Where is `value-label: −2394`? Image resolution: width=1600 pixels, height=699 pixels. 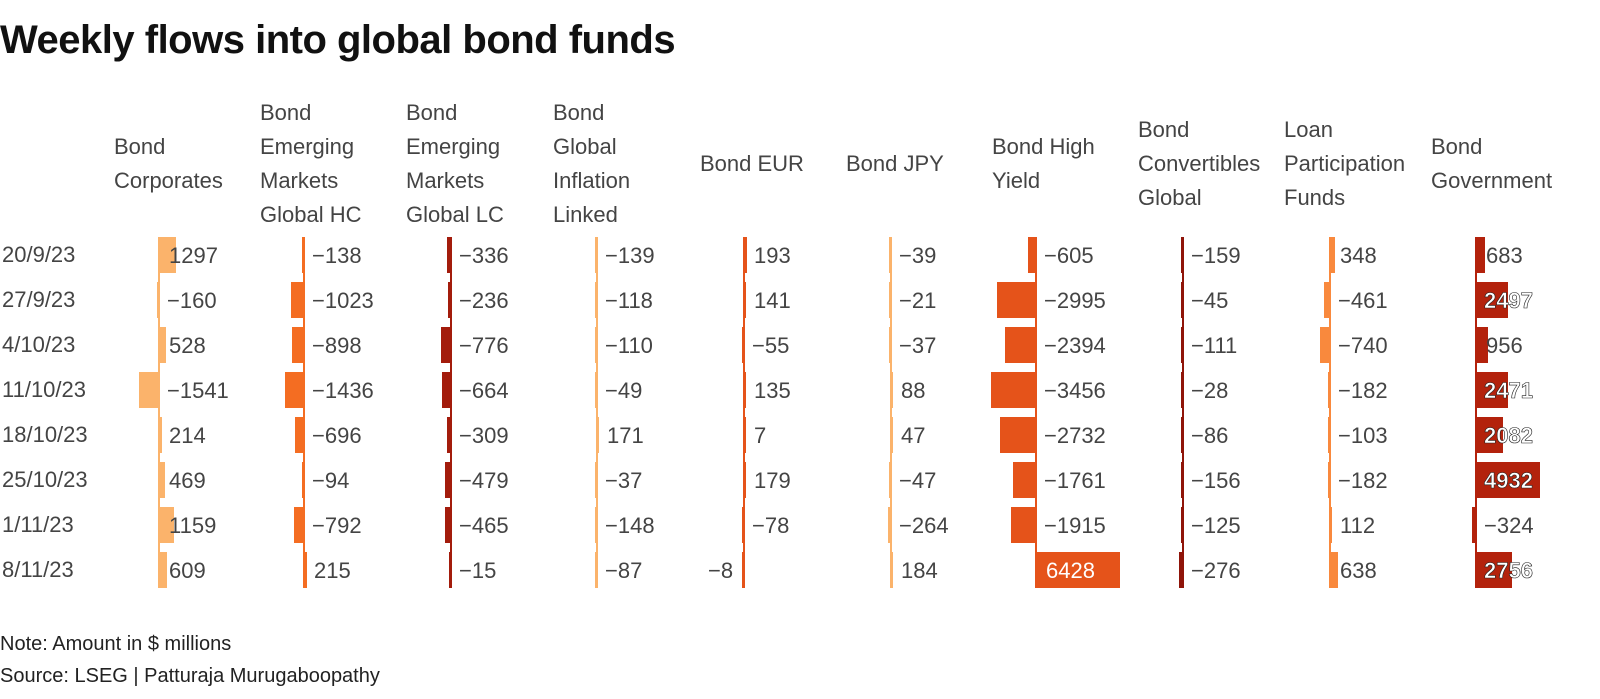
value-label: −2394 is located at coordinates (1075, 345).